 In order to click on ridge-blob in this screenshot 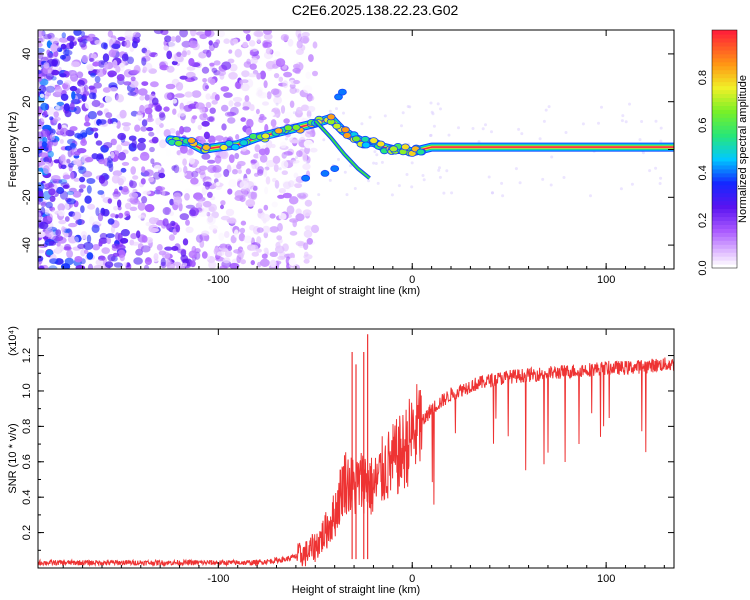, I will do `click(374, 141)`.